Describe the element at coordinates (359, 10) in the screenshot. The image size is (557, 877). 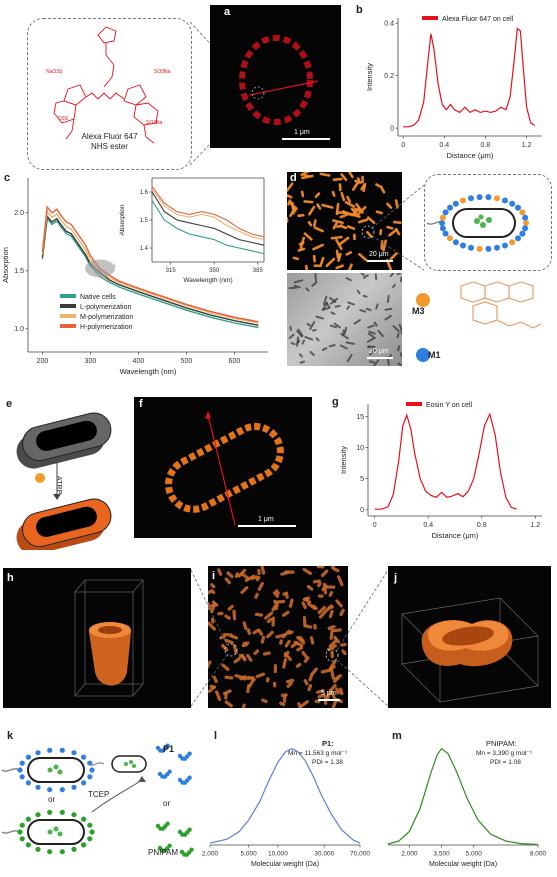
I see `panel-b-label: b` at that location.